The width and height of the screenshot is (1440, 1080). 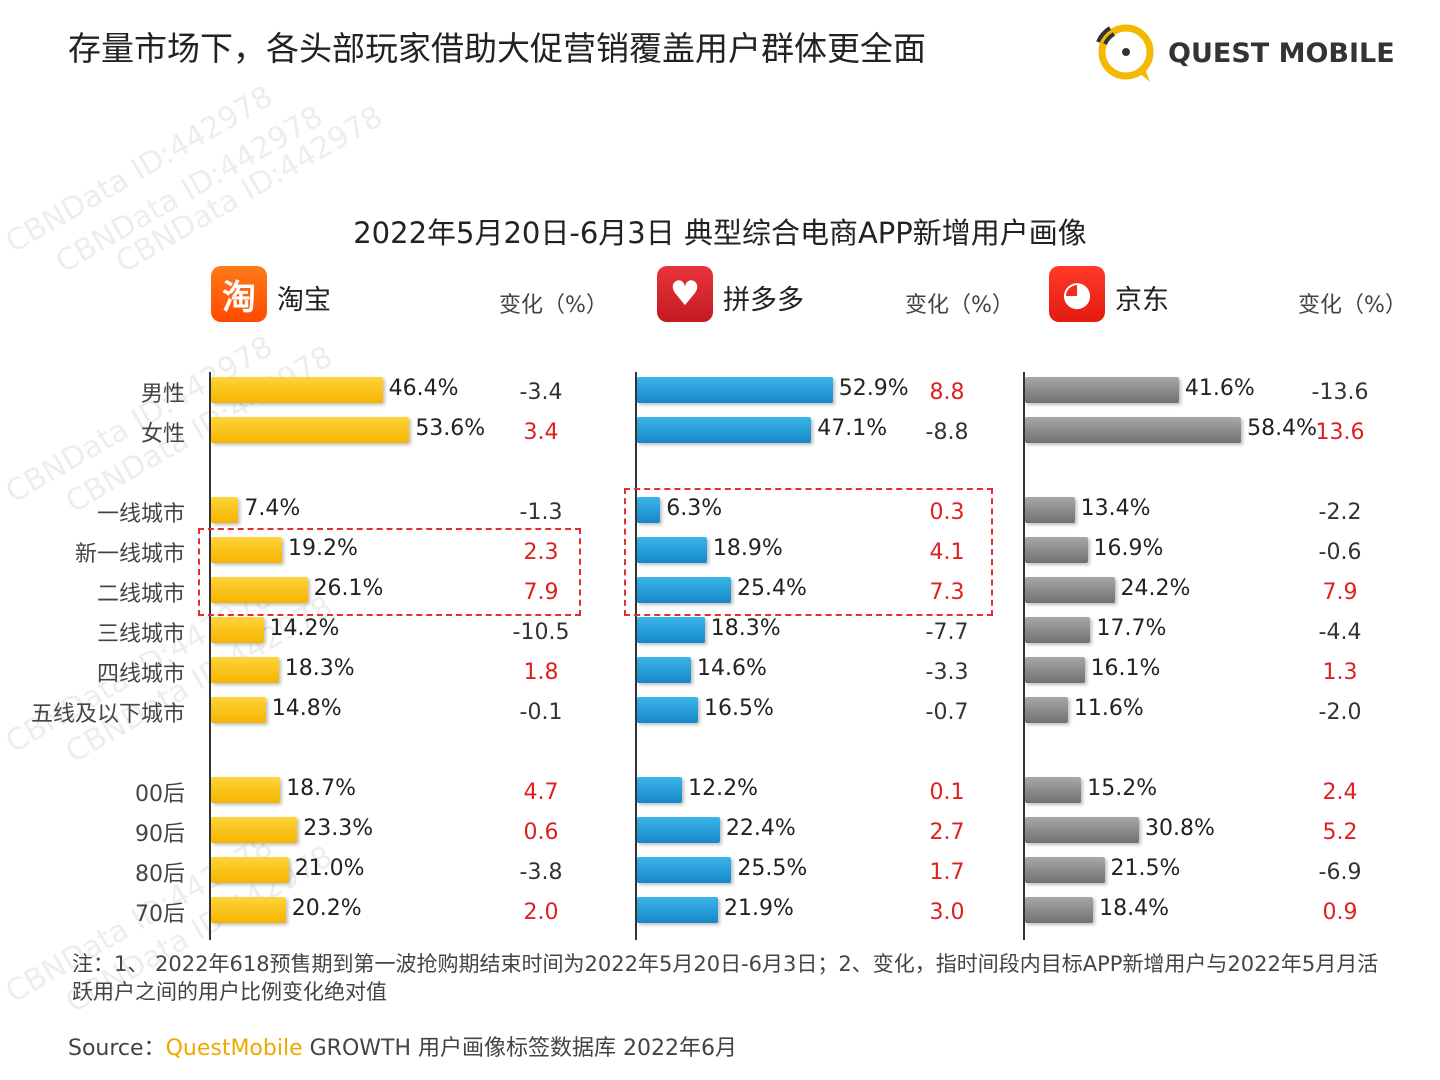 I want to click on category-label: 90后, so click(x=160, y=834).